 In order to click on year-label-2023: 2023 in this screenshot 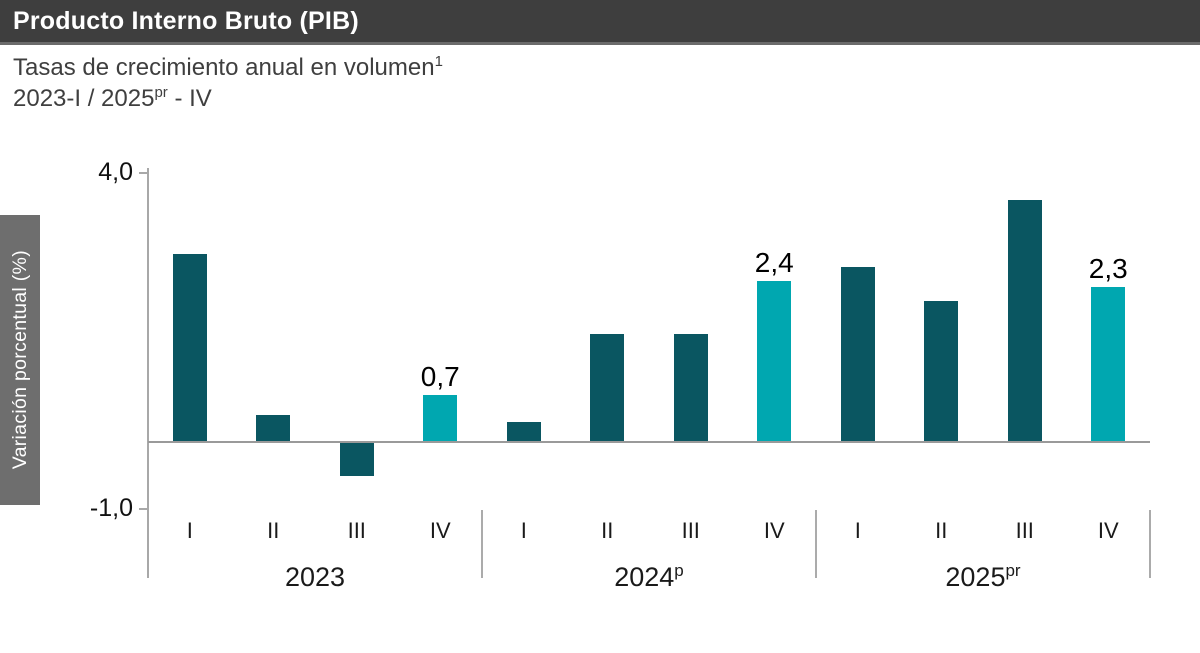, I will do `click(315, 577)`.